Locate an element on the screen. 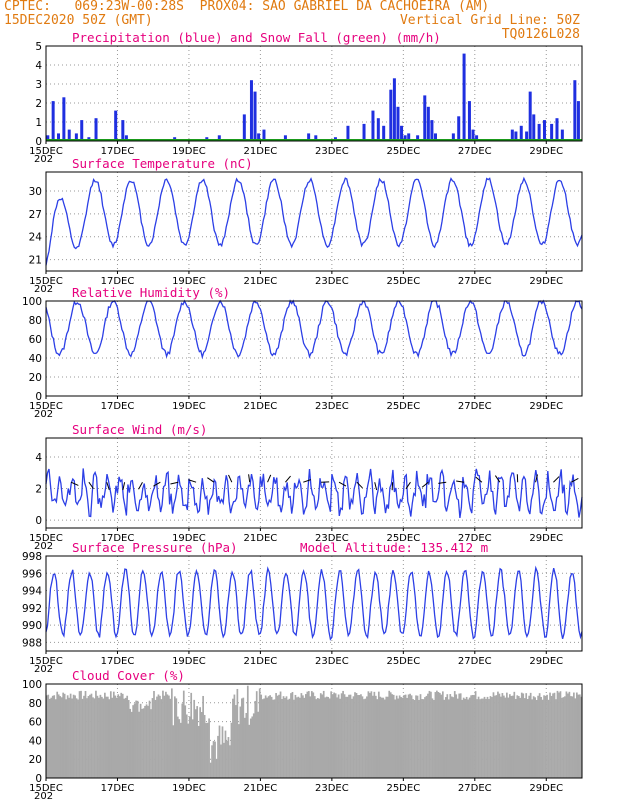 Image resolution: width=618 pixels, height=800 pixels. y-tick-label: 990 is located at coordinates (32, 626).